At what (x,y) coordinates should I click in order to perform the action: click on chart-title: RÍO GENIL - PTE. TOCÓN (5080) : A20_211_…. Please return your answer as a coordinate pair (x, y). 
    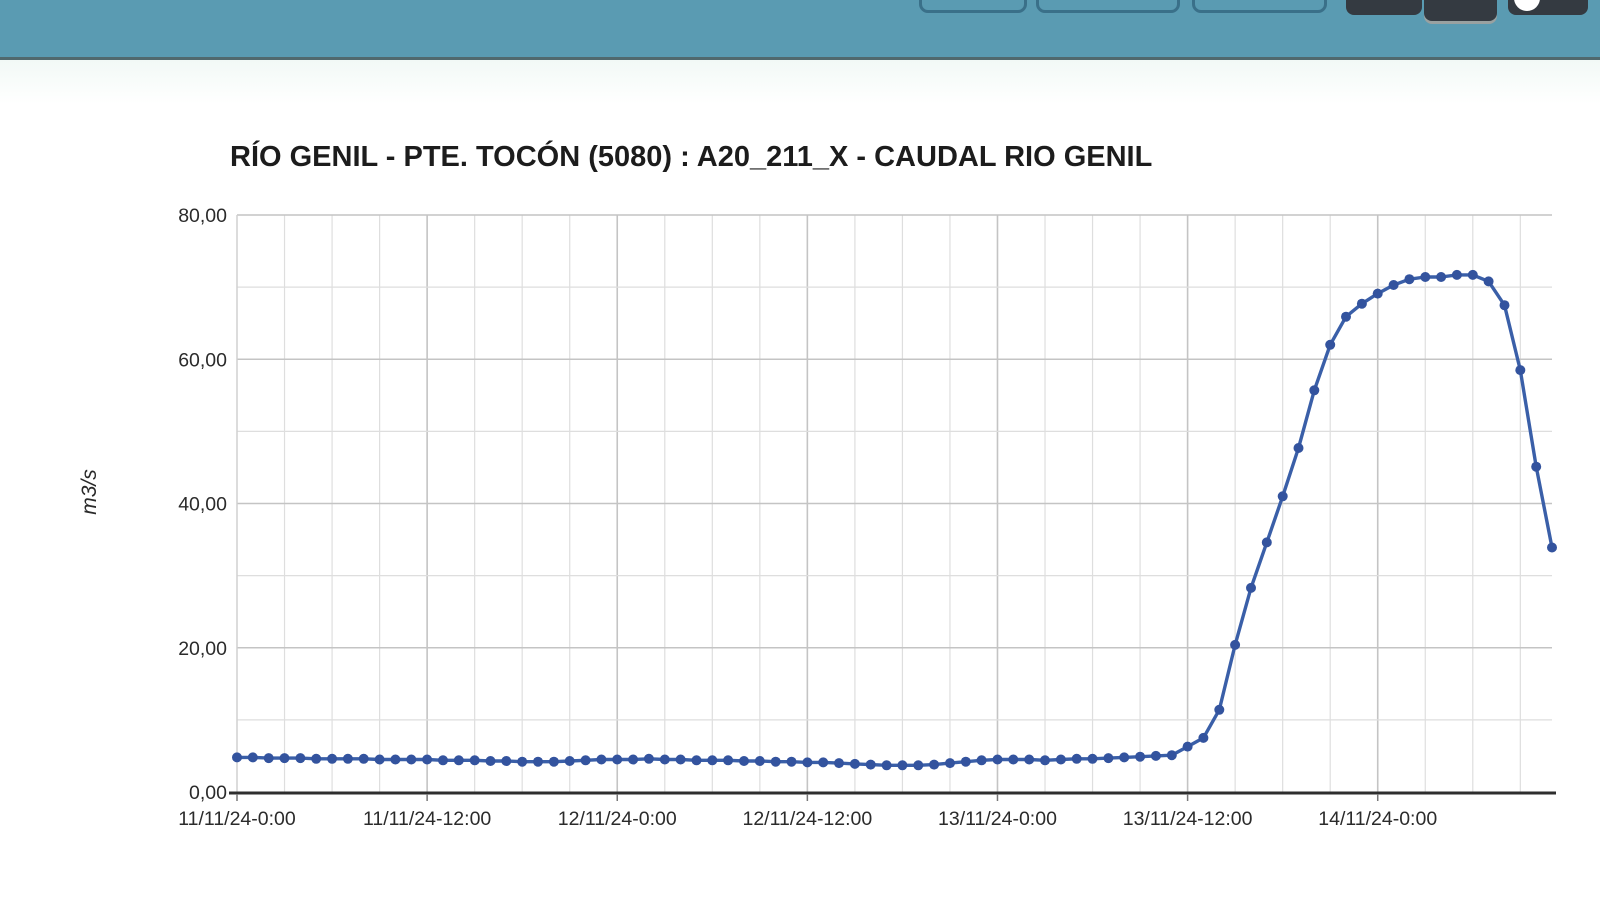
    Looking at the image, I should click on (691, 157).